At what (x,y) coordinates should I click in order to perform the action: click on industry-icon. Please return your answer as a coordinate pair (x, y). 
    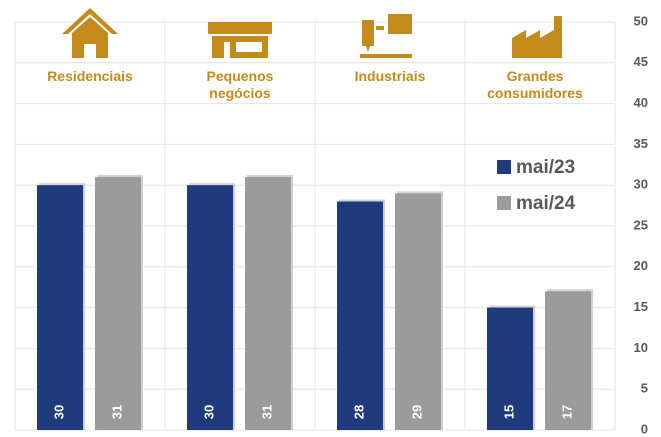
    Looking at the image, I should click on (386, 36).